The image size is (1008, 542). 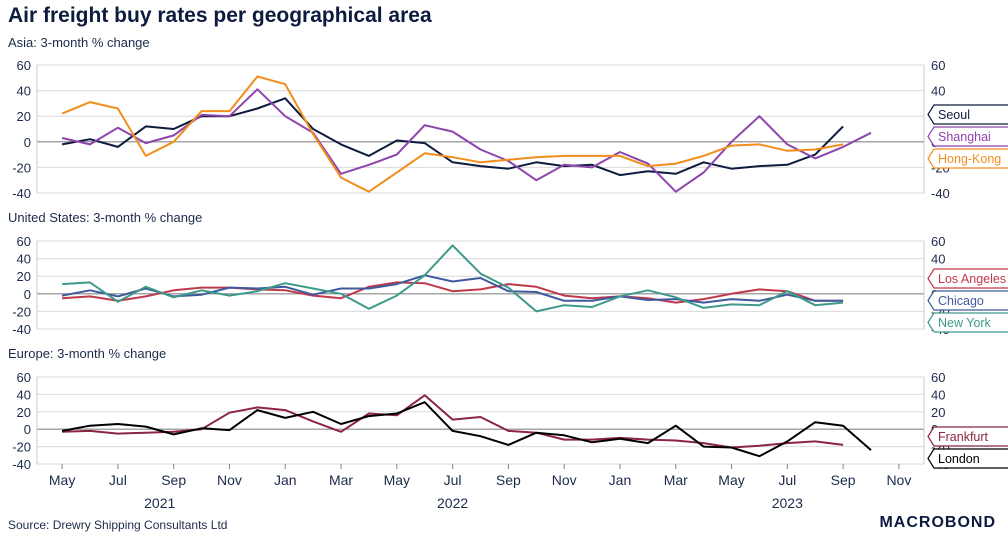 What do you see at coordinates (938, 412) in the screenshot?
I see `y-tick-label-right: 20` at bounding box center [938, 412].